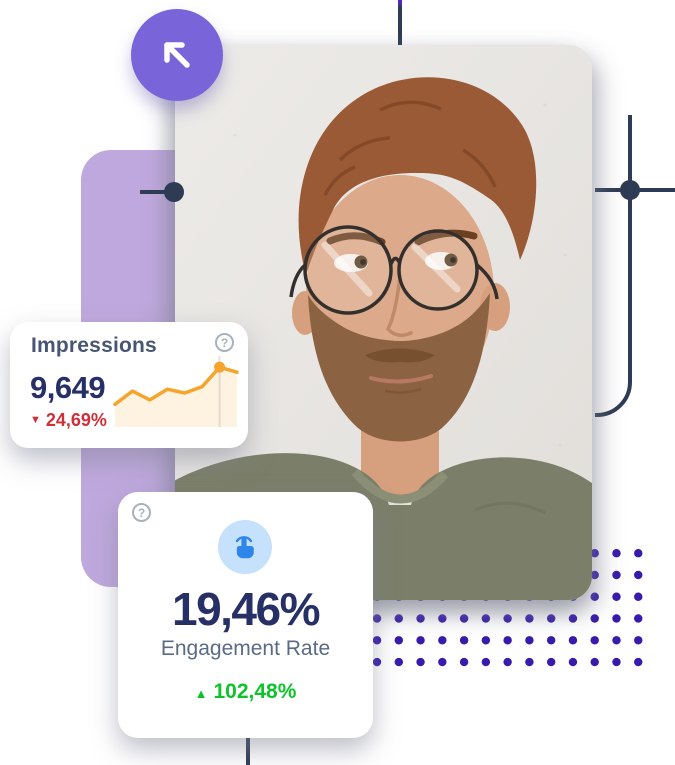  What do you see at coordinates (400, 24) in the screenshot?
I see `top-vertical-line-decoration` at bounding box center [400, 24].